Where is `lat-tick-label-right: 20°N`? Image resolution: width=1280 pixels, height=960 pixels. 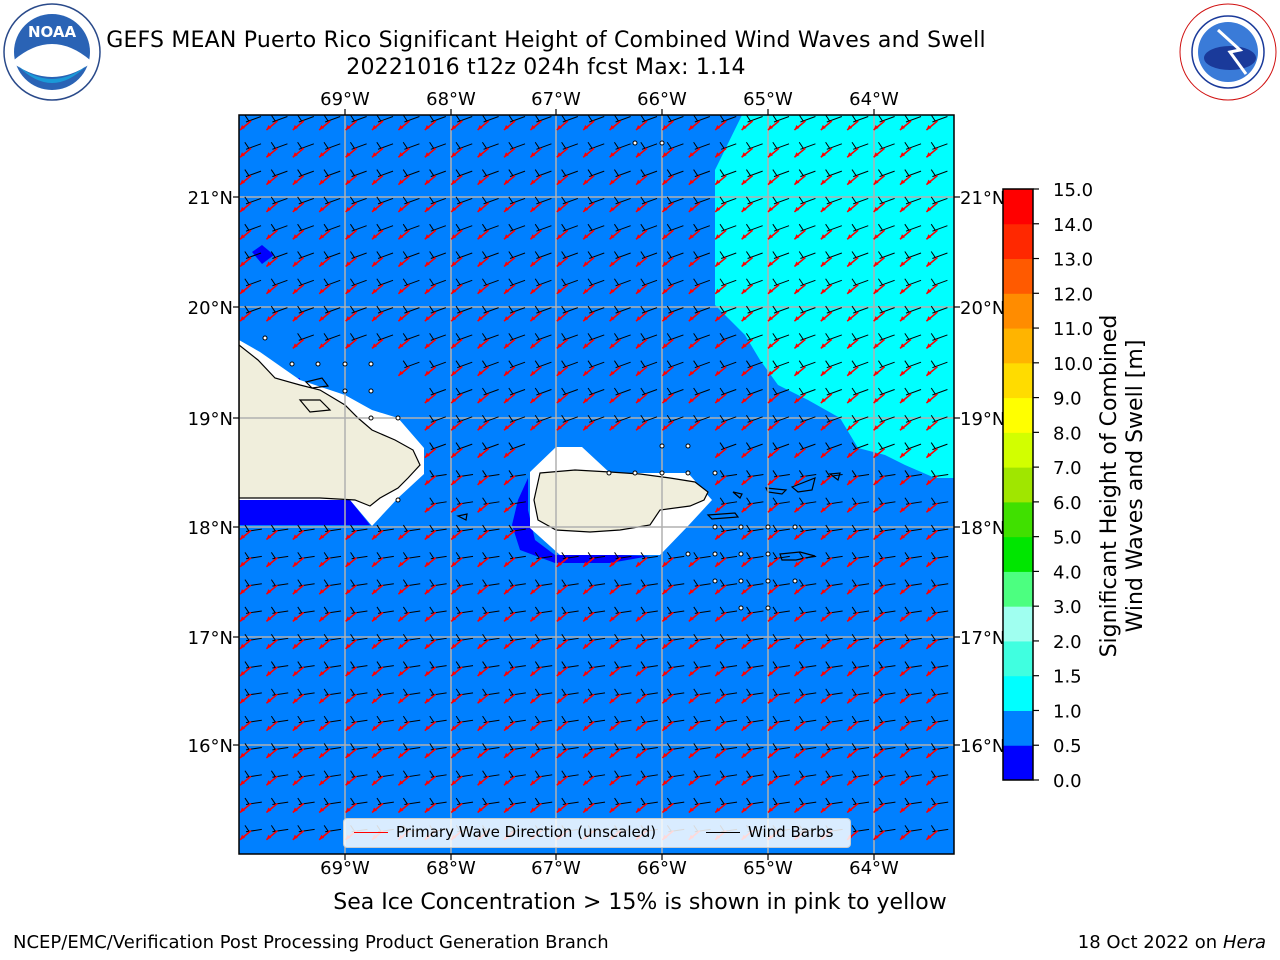 lat-tick-label-right: 20°N is located at coordinates (982, 308).